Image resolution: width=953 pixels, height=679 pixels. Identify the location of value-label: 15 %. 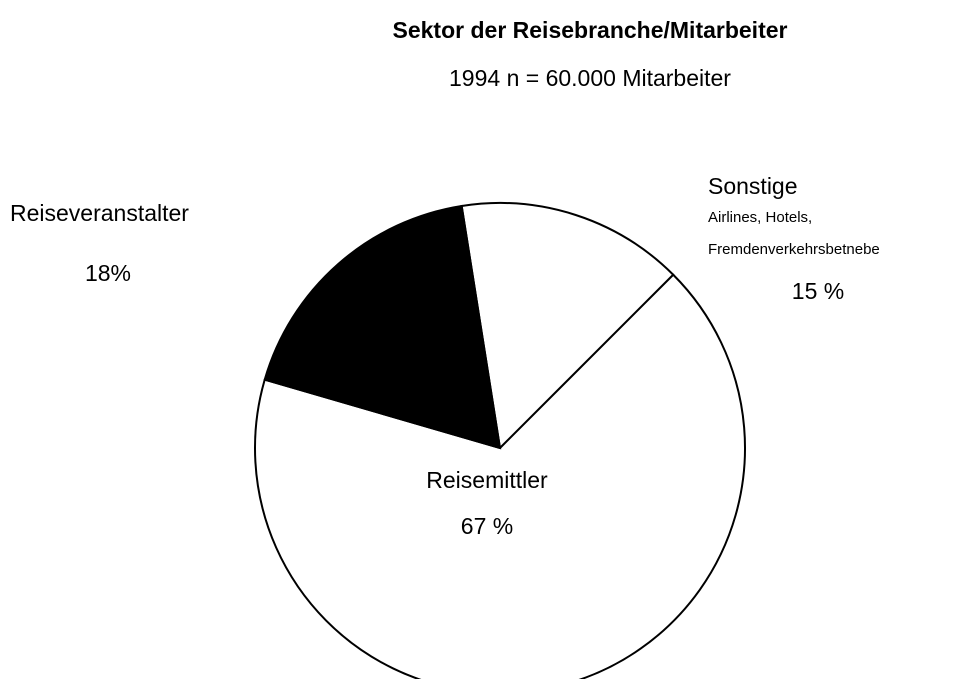
(818, 291).